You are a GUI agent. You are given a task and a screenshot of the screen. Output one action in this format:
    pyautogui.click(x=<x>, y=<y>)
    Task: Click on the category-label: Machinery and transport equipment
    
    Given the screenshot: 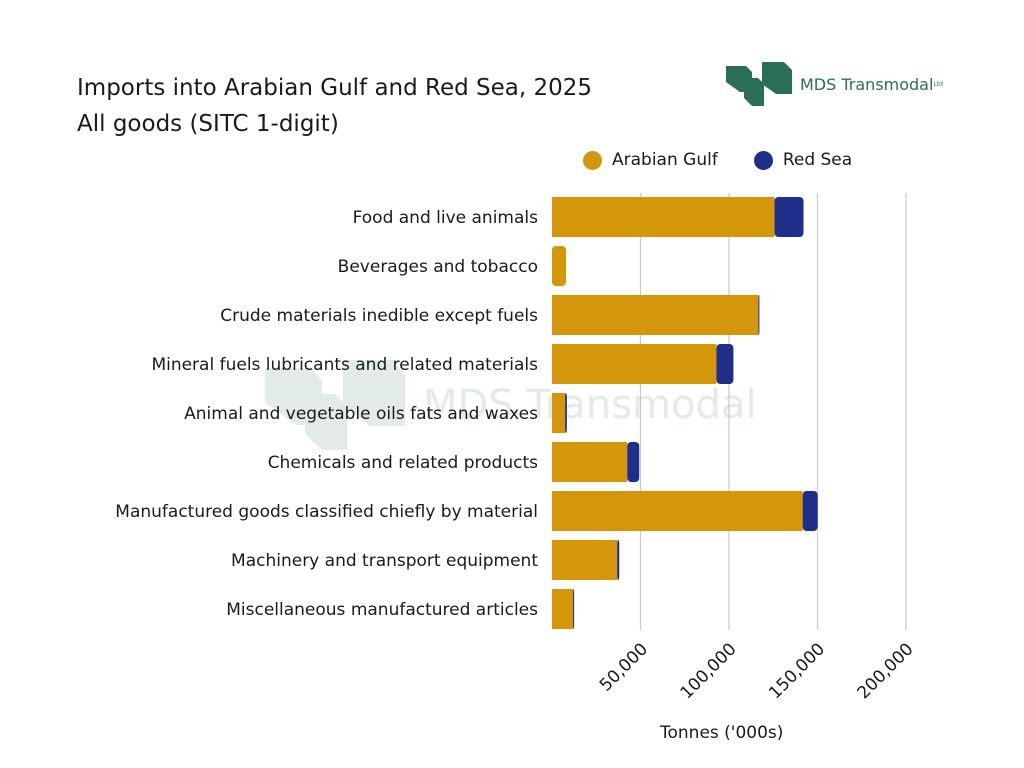 What is the action you would take?
    pyautogui.click(x=384, y=561)
    